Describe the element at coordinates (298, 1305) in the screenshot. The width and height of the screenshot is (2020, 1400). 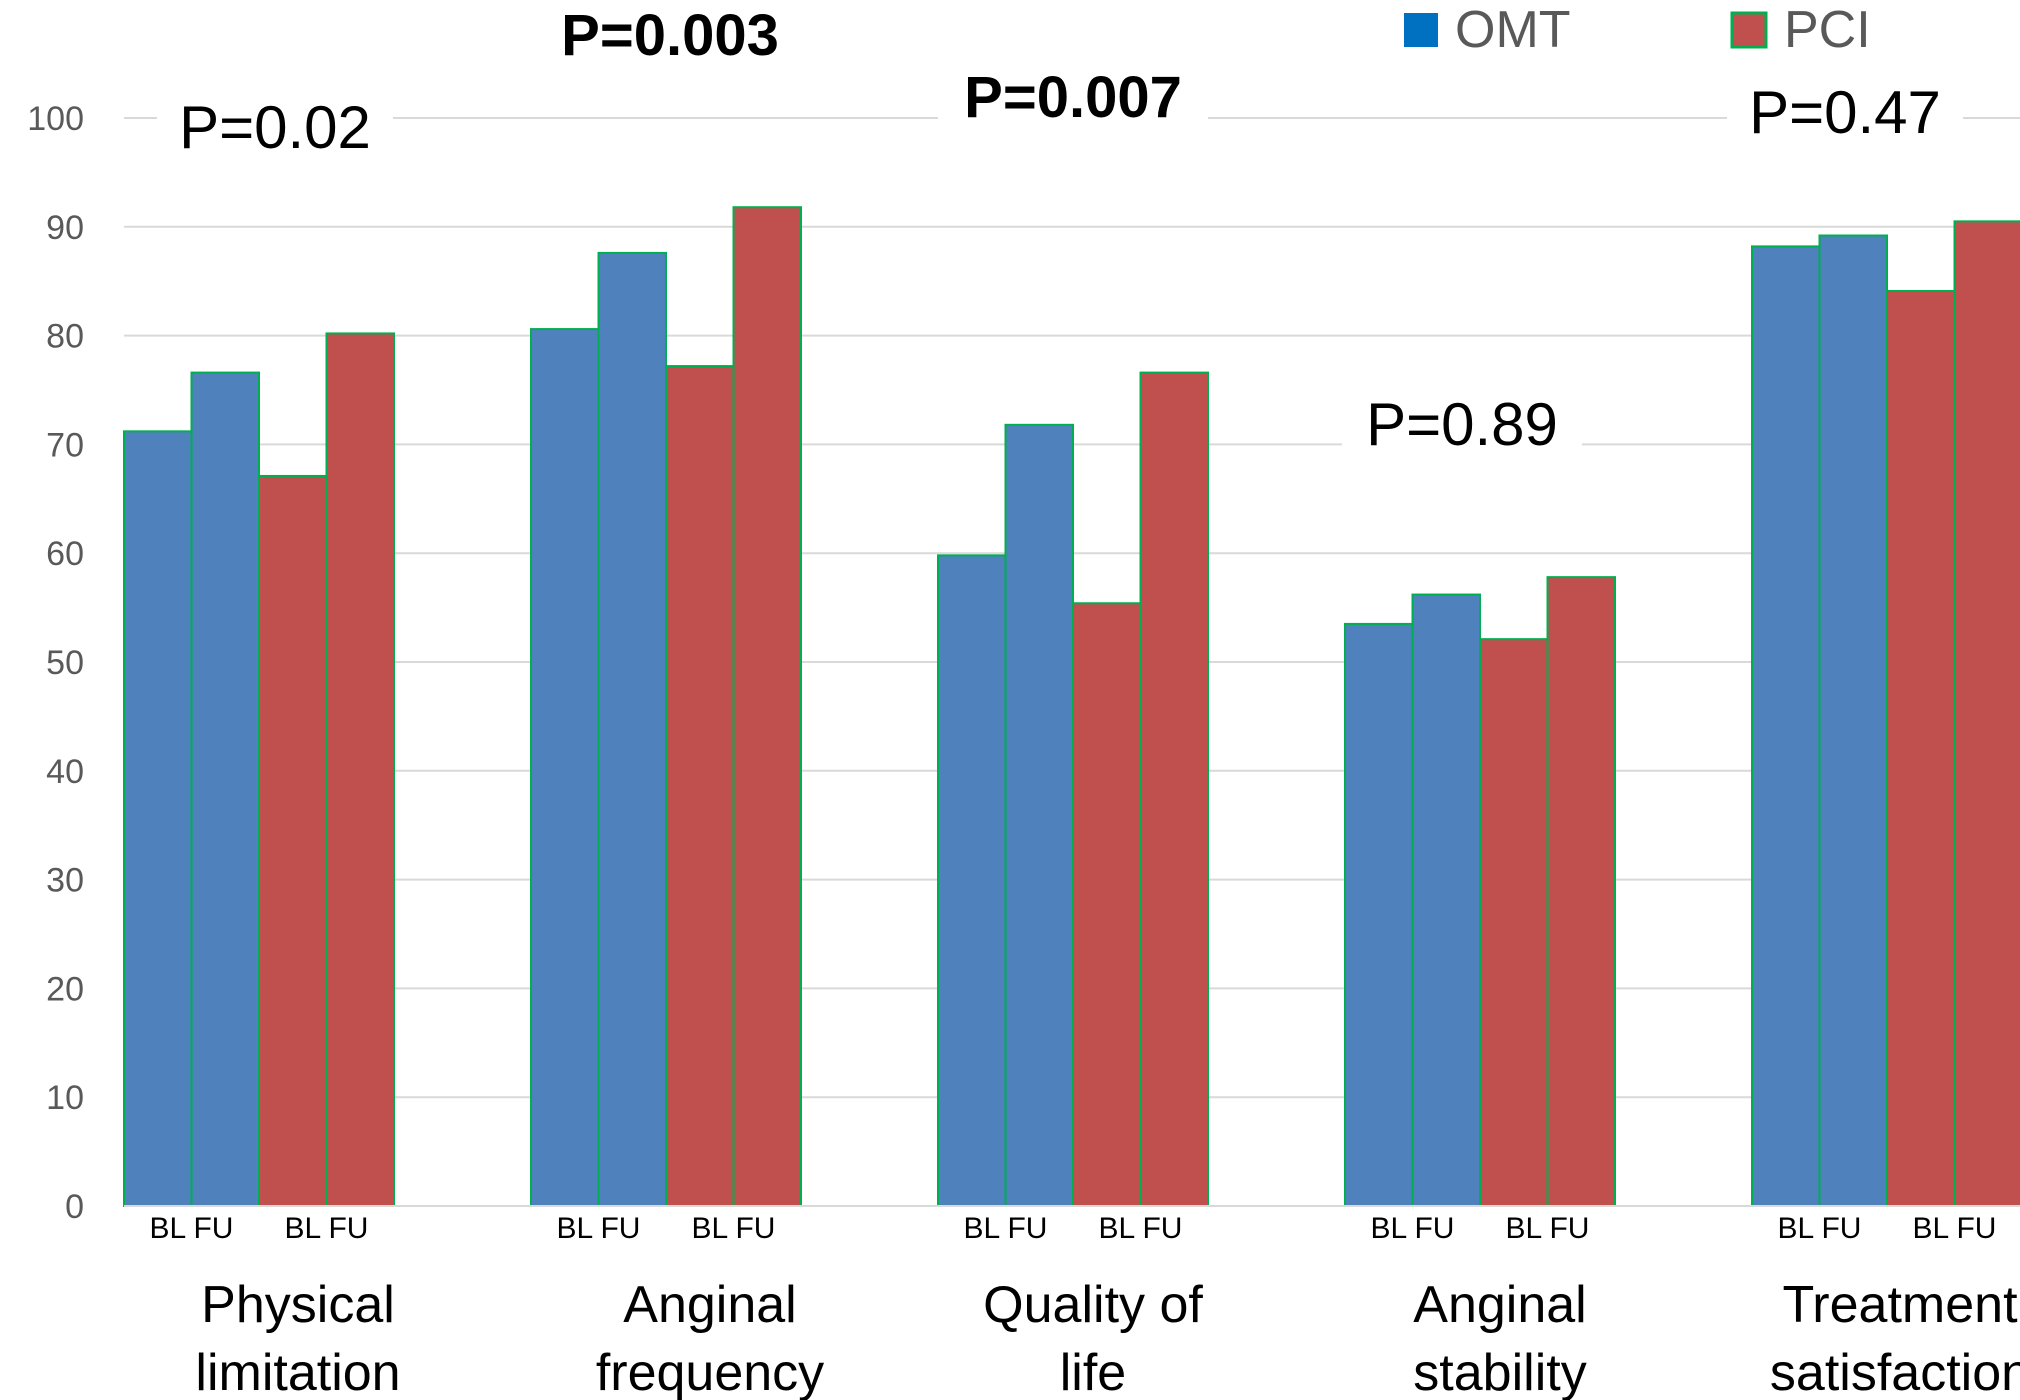
I see `category-label: Physical` at that location.